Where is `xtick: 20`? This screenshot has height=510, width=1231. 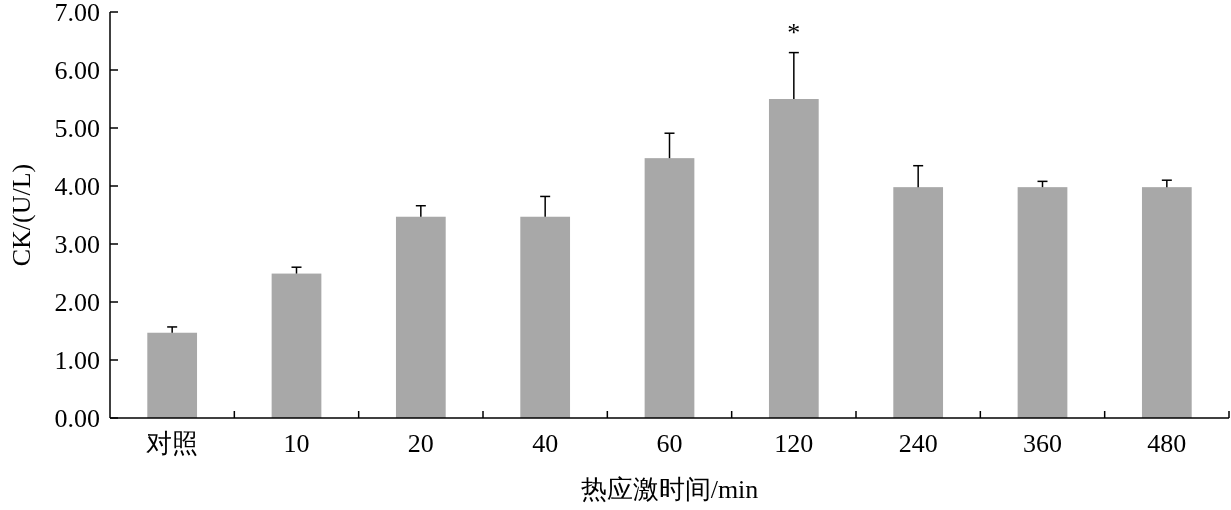
xtick: 20 is located at coordinates (420, 443).